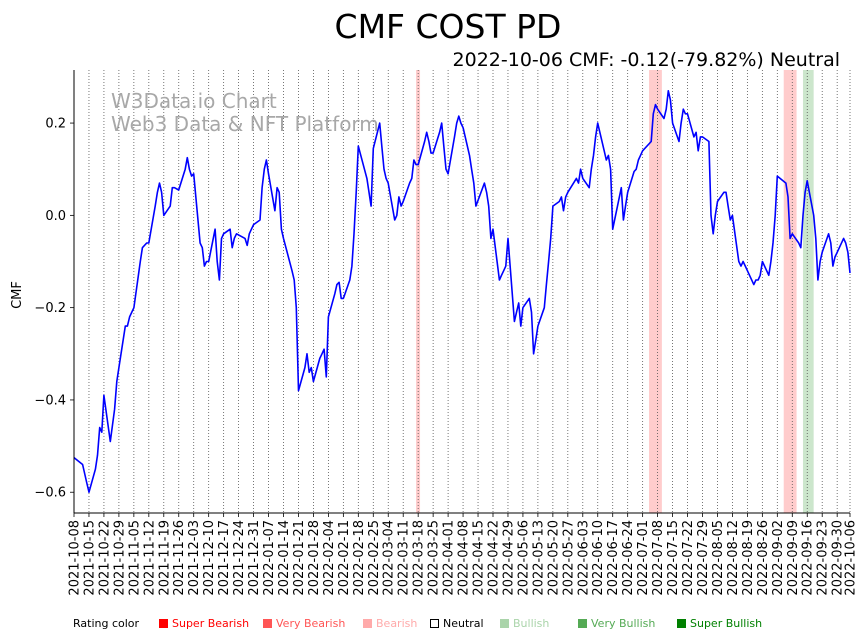 The image size is (867, 641). Describe the element at coordinates (329, 558) in the screenshot. I see `x-tick-label: 2022-02-04` at that location.